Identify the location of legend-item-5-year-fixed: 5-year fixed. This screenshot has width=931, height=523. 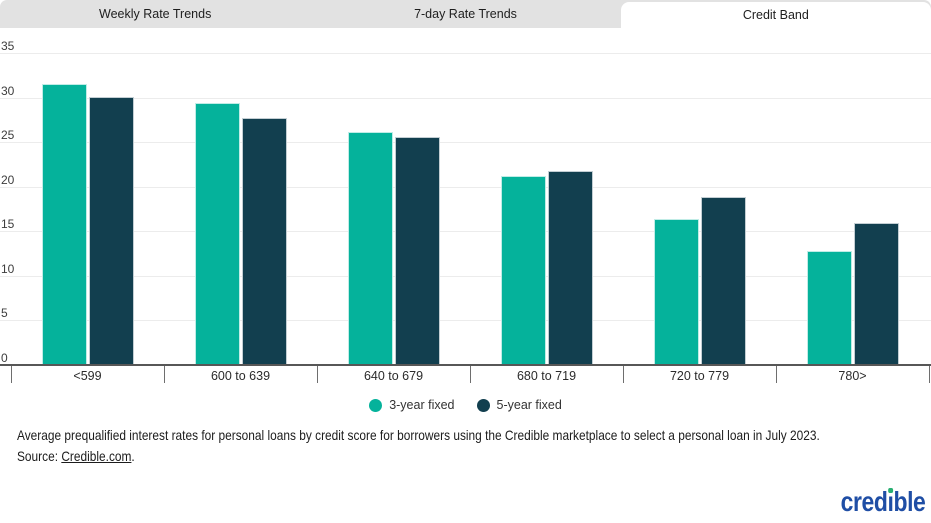
(519, 405).